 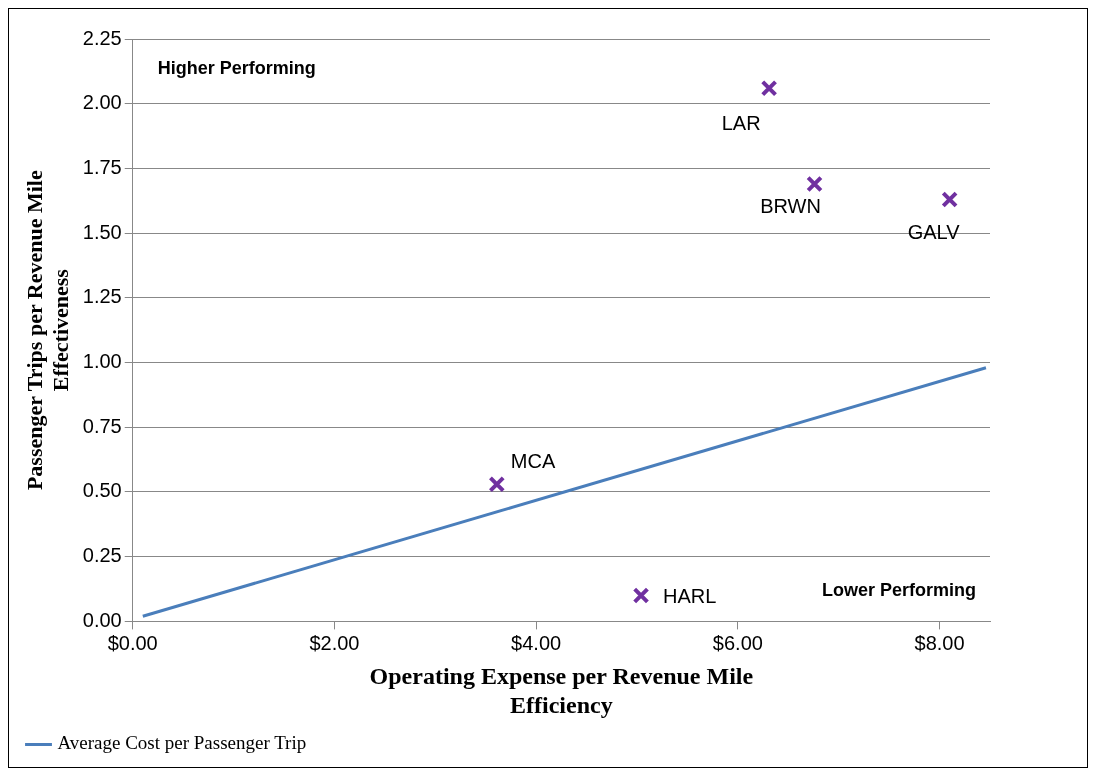 What do you see at coordinates (898, 590) in the screenshot?
I see `annotation: Lower Performing` at bounding box center [898, 590].